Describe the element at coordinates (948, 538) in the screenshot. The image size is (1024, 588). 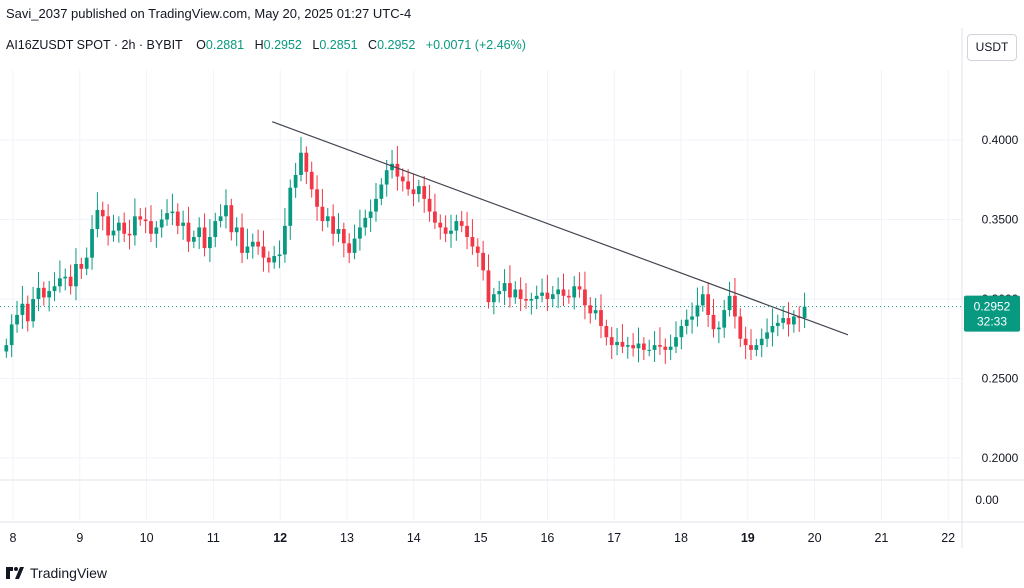
I see `time-tick-label: 22` at that location.